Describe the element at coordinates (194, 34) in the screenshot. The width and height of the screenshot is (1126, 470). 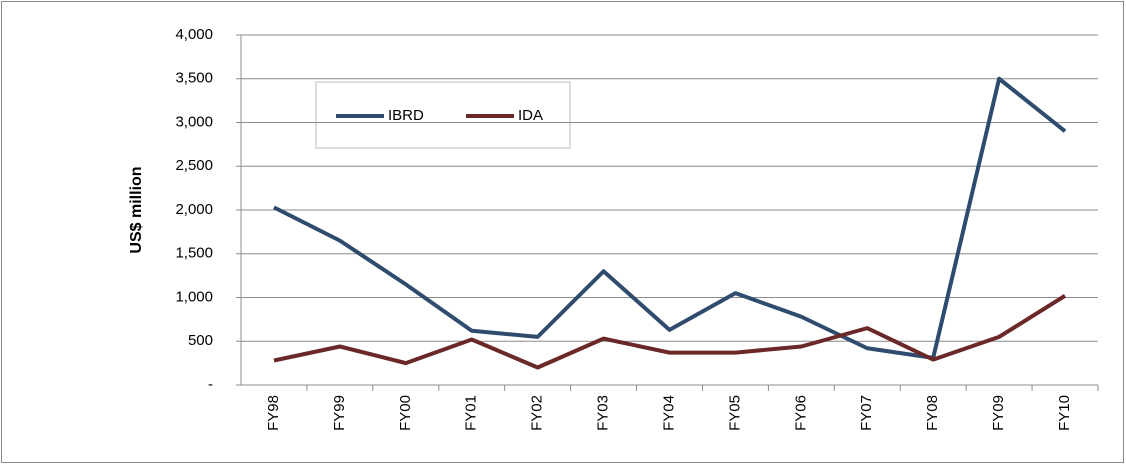
I see `y-tick-label: 4,000` at that location.